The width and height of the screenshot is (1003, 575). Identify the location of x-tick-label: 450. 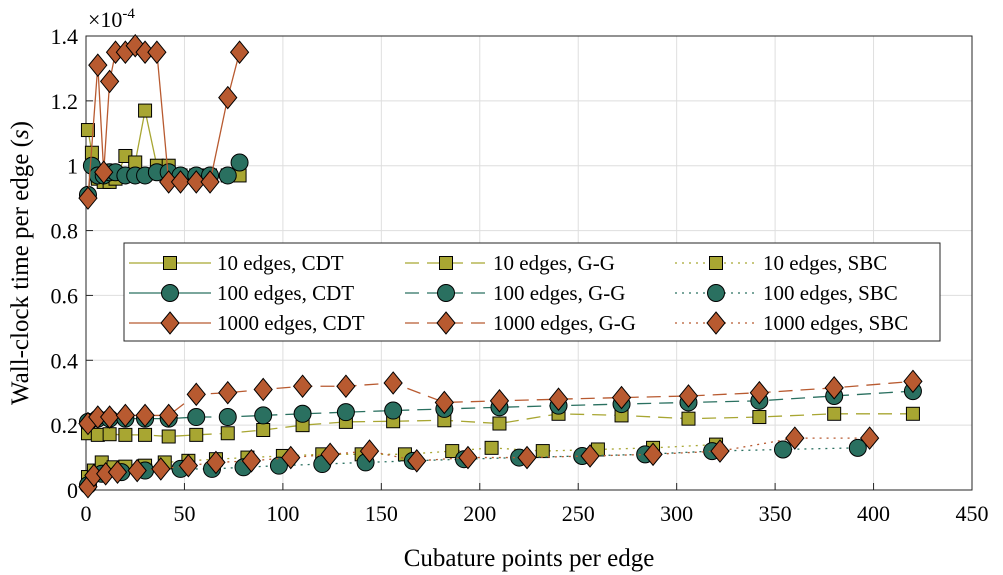
(972, 513).